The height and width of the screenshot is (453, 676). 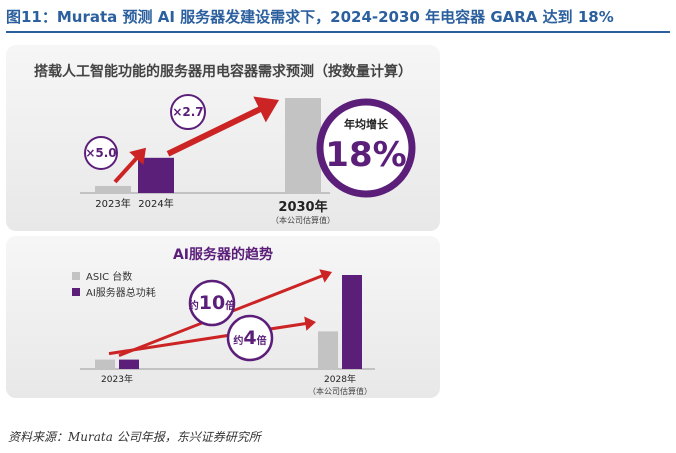 I want to click on trend-badge-part: 10, so click(x=212, y=303).